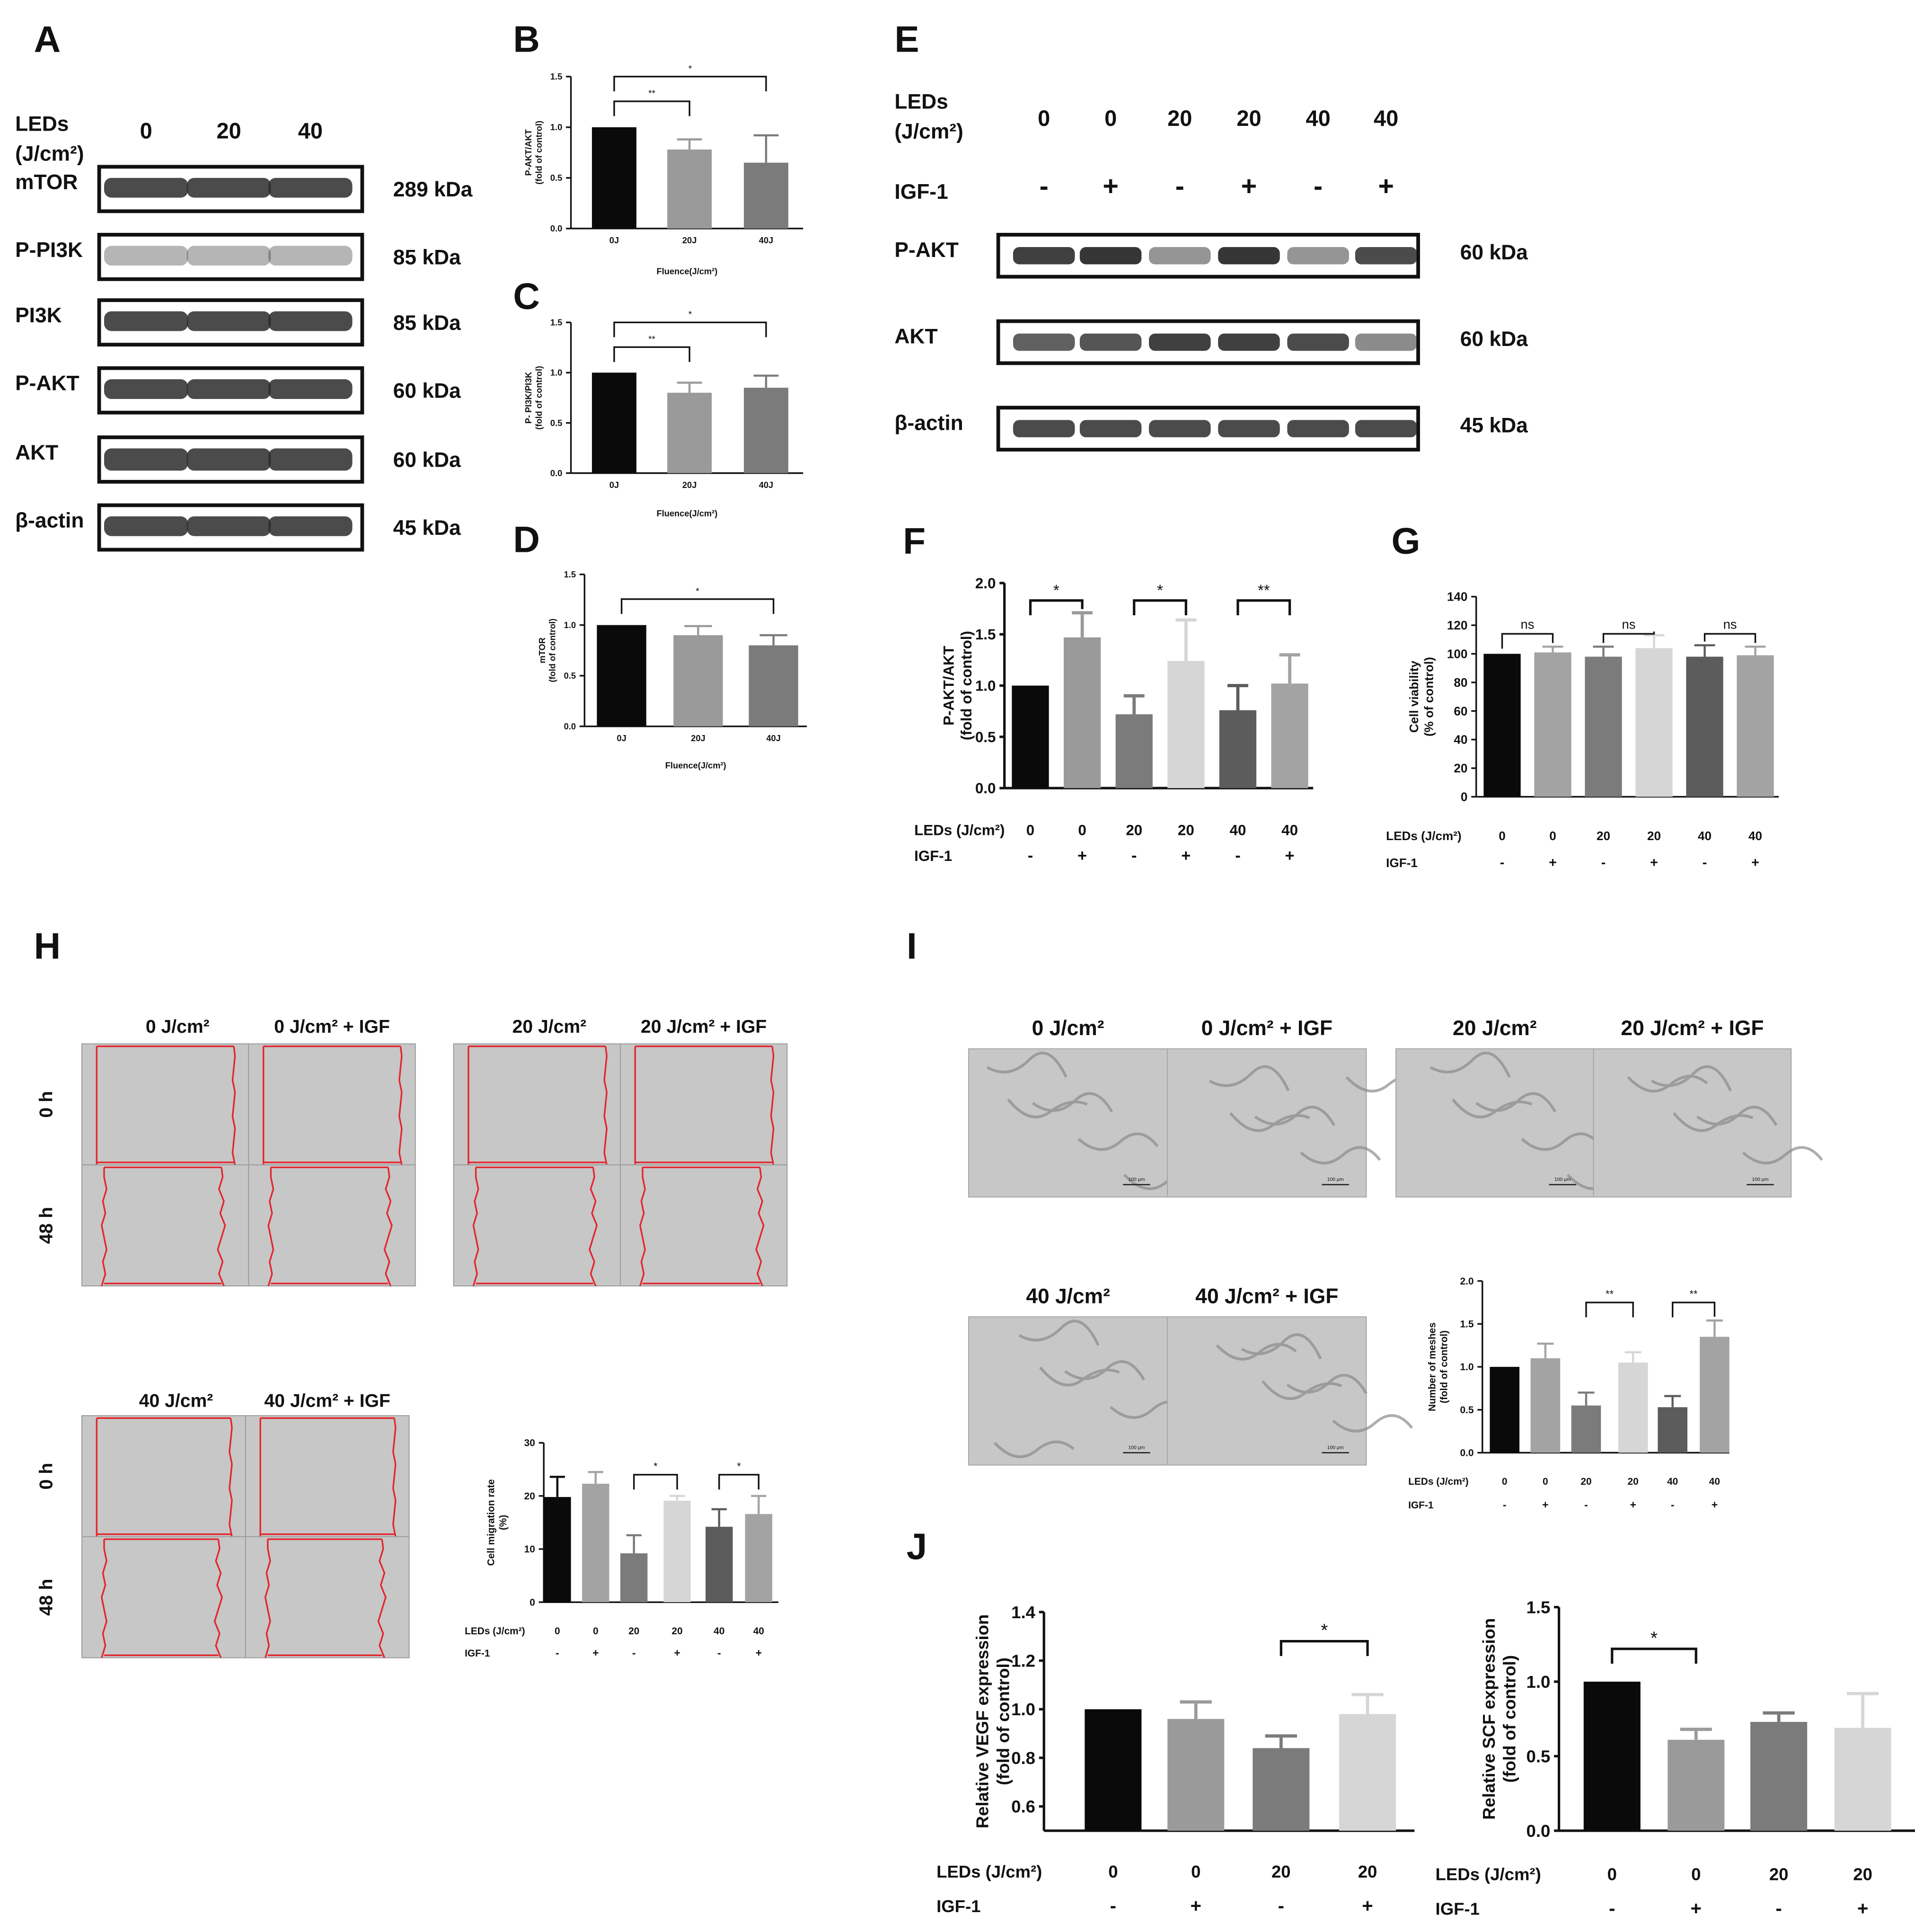  I want to click on panel-letter-f: F, so click(914, 541).